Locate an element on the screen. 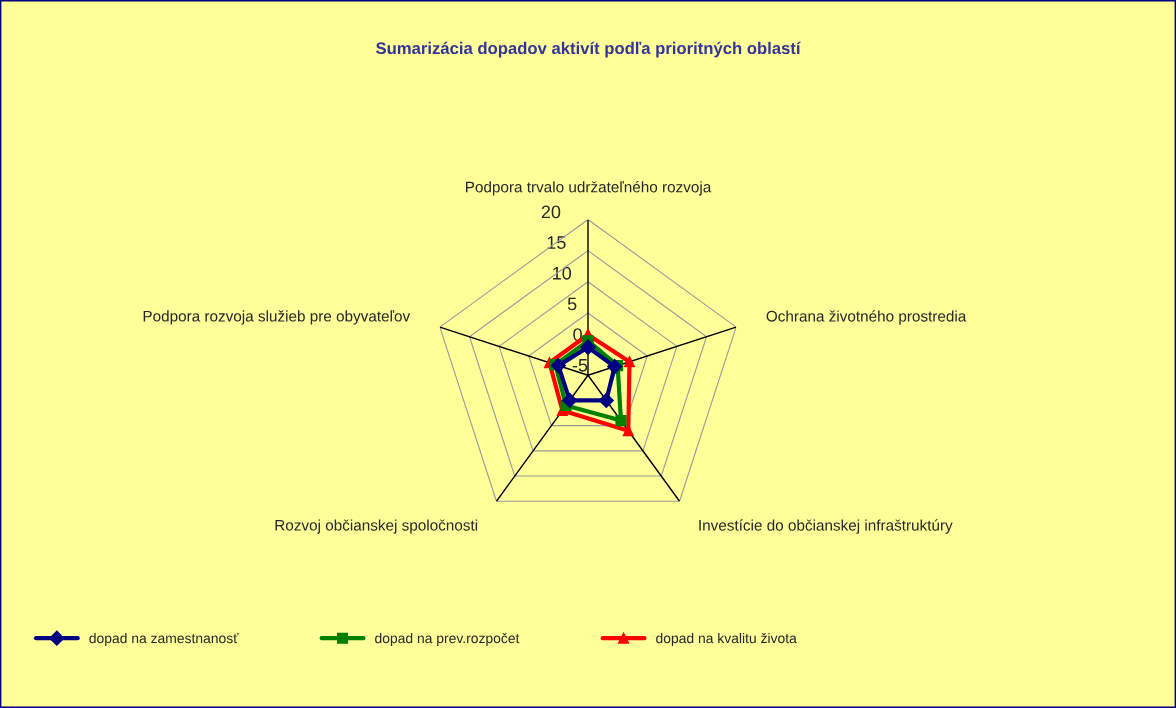 The width and height of the screenshot is (1176, 708). y-tick-label: 10 is located at coordinates (562, 273).